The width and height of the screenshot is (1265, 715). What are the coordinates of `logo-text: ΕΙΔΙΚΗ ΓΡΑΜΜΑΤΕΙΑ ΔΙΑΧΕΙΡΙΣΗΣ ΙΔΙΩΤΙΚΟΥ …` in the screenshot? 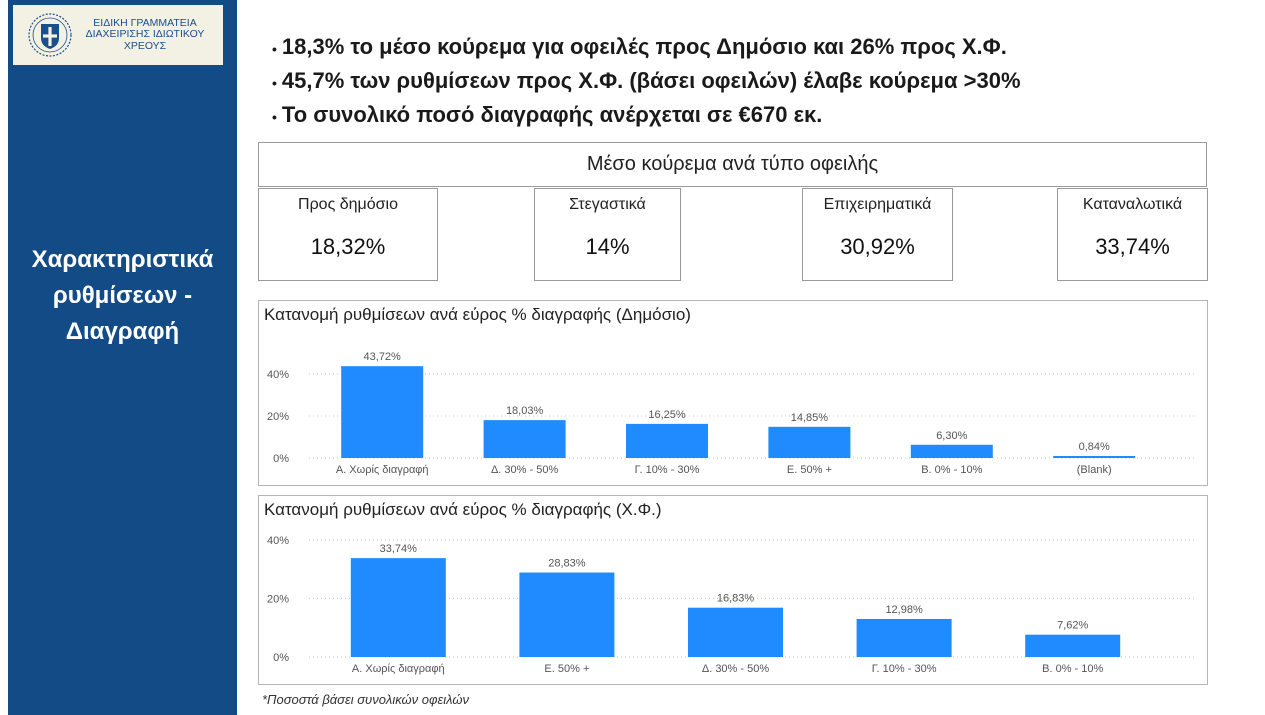 It's located at (148, 34).